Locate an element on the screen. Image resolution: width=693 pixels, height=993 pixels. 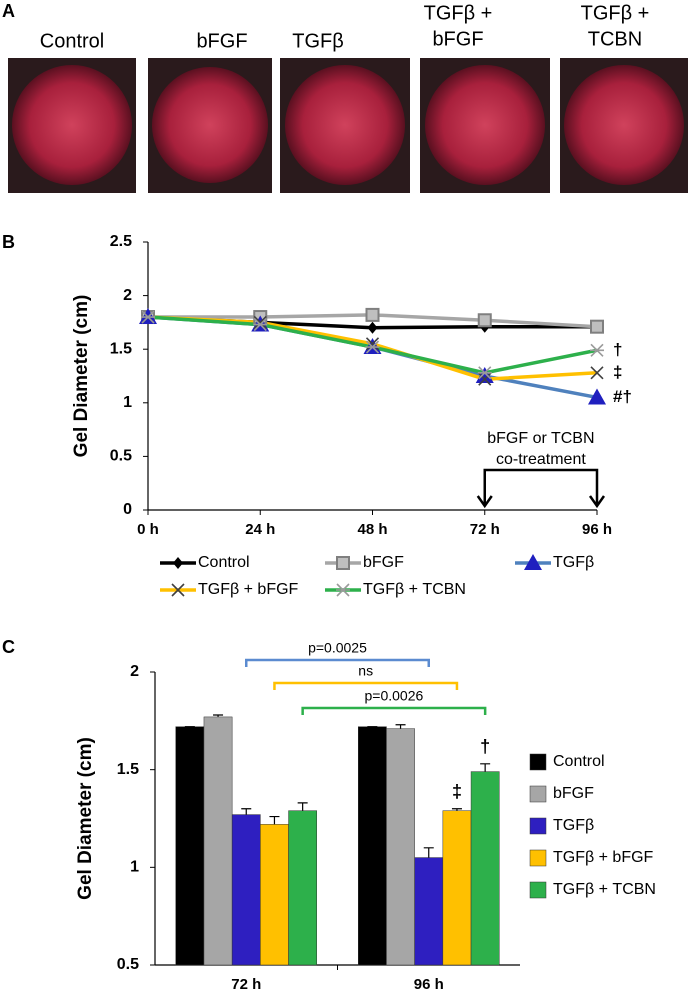
annotation: #† is located at coordinates (622, 396).